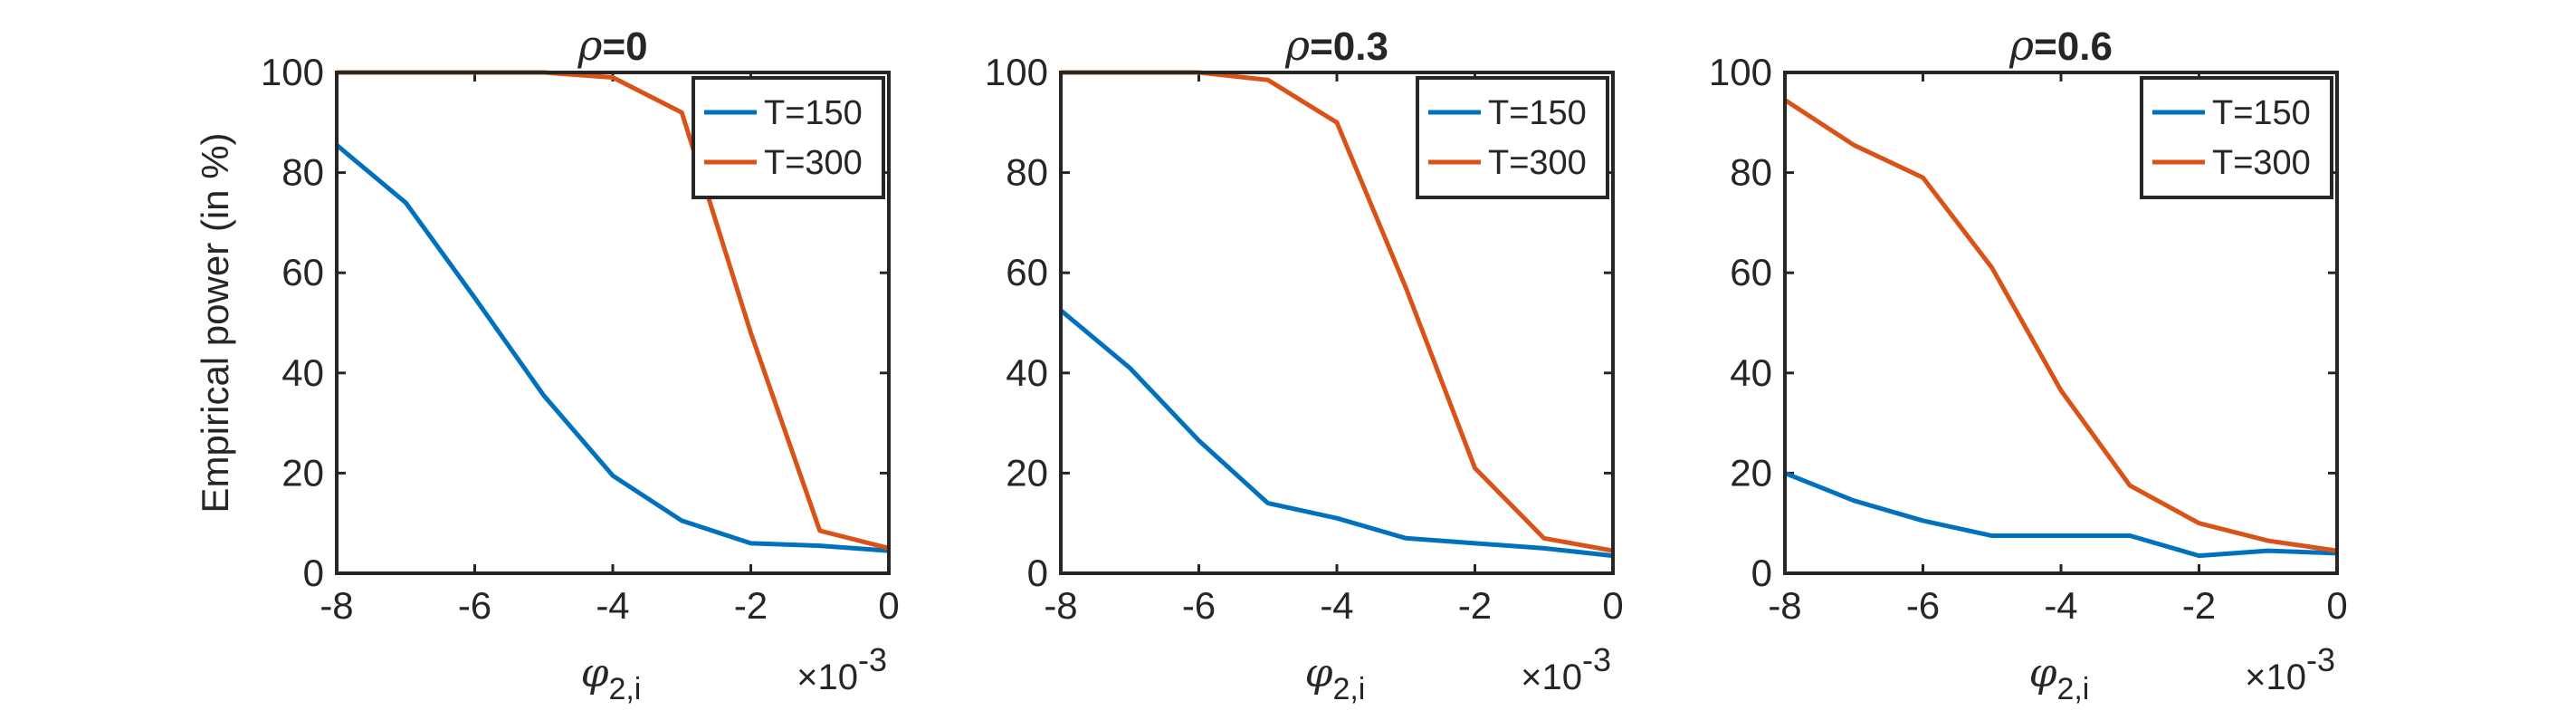 The width and height of the screenshot is (2576, 720). I want to click on title-label: =0, so click(625, 46).